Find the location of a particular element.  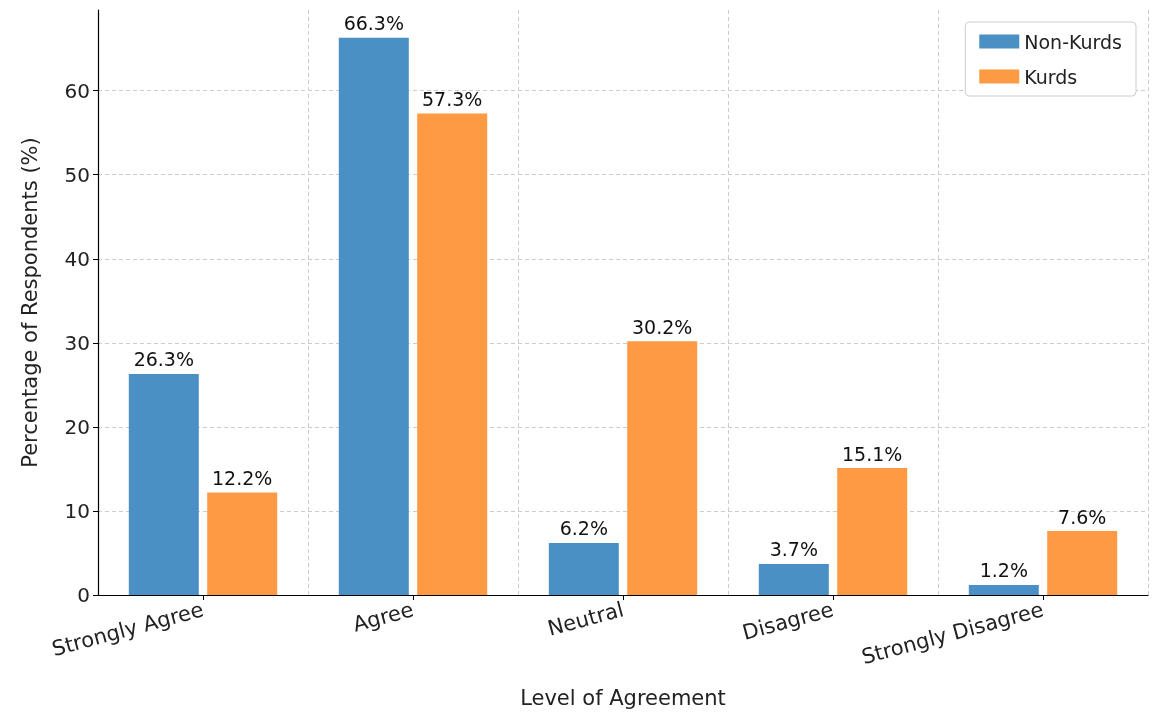

data-label: 30.2% is located at coordinates (662, 326).